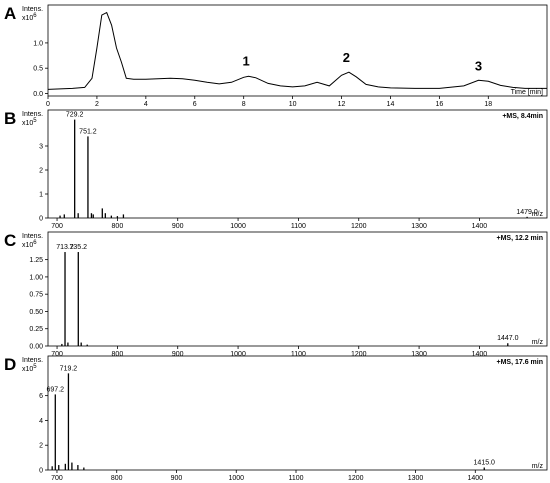  I want to click on x-tick-label: 8, so click(244, 104).